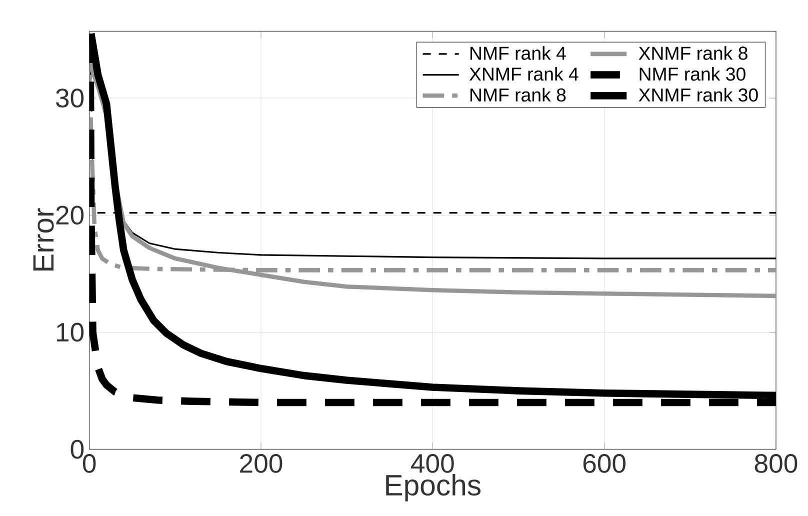 Image resolution: width=808 pixels, height=516 pixels. What do you see at coordinates (776, 463) in the screenshot?
I see `x-tick-label: 800` at bounding box center [776, 463].